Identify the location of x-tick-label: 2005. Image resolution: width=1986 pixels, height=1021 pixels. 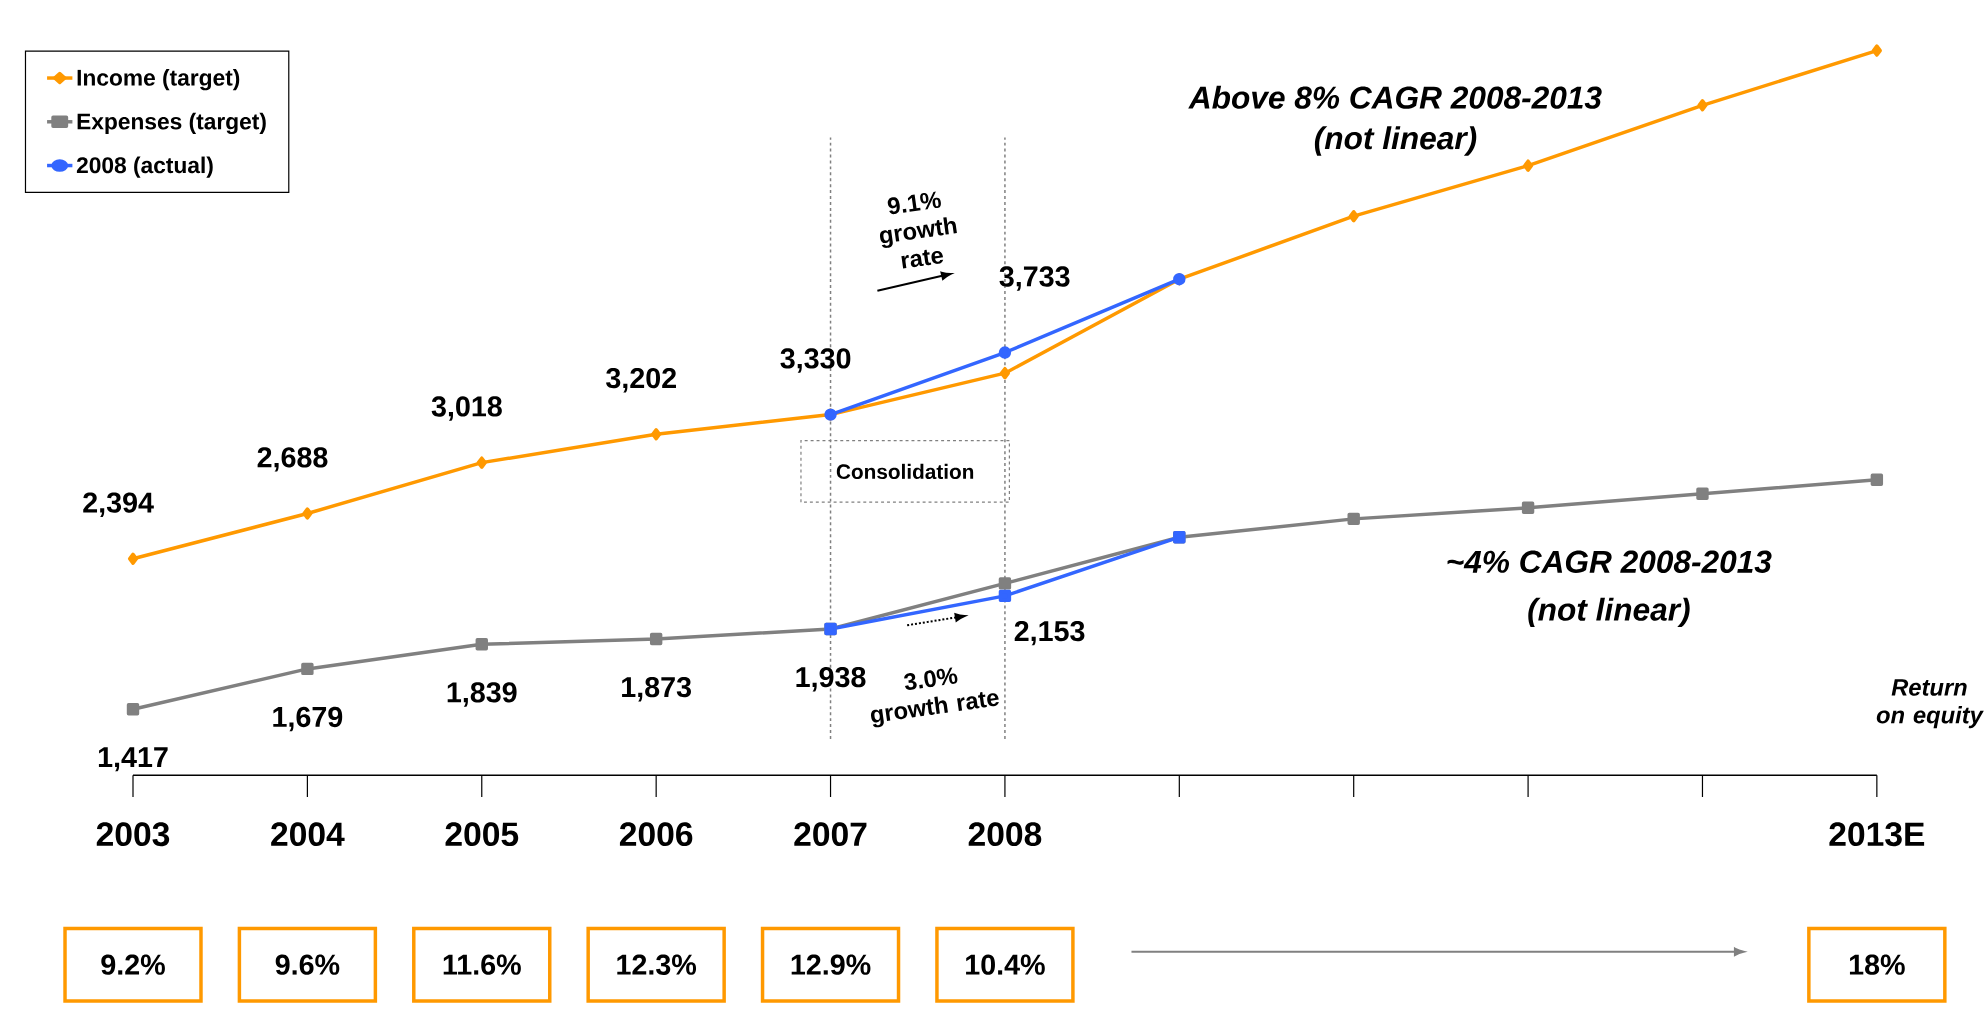
(482, 834).